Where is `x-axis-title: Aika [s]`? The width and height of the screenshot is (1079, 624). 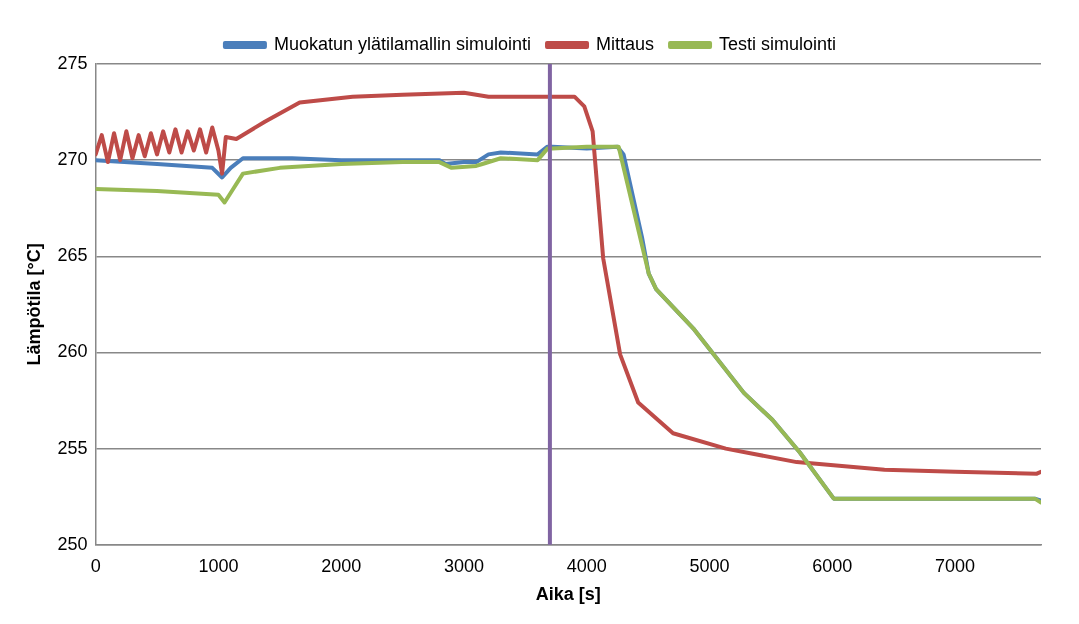 x-axis-title: Aika [s] is located at coordinates (568, 594).